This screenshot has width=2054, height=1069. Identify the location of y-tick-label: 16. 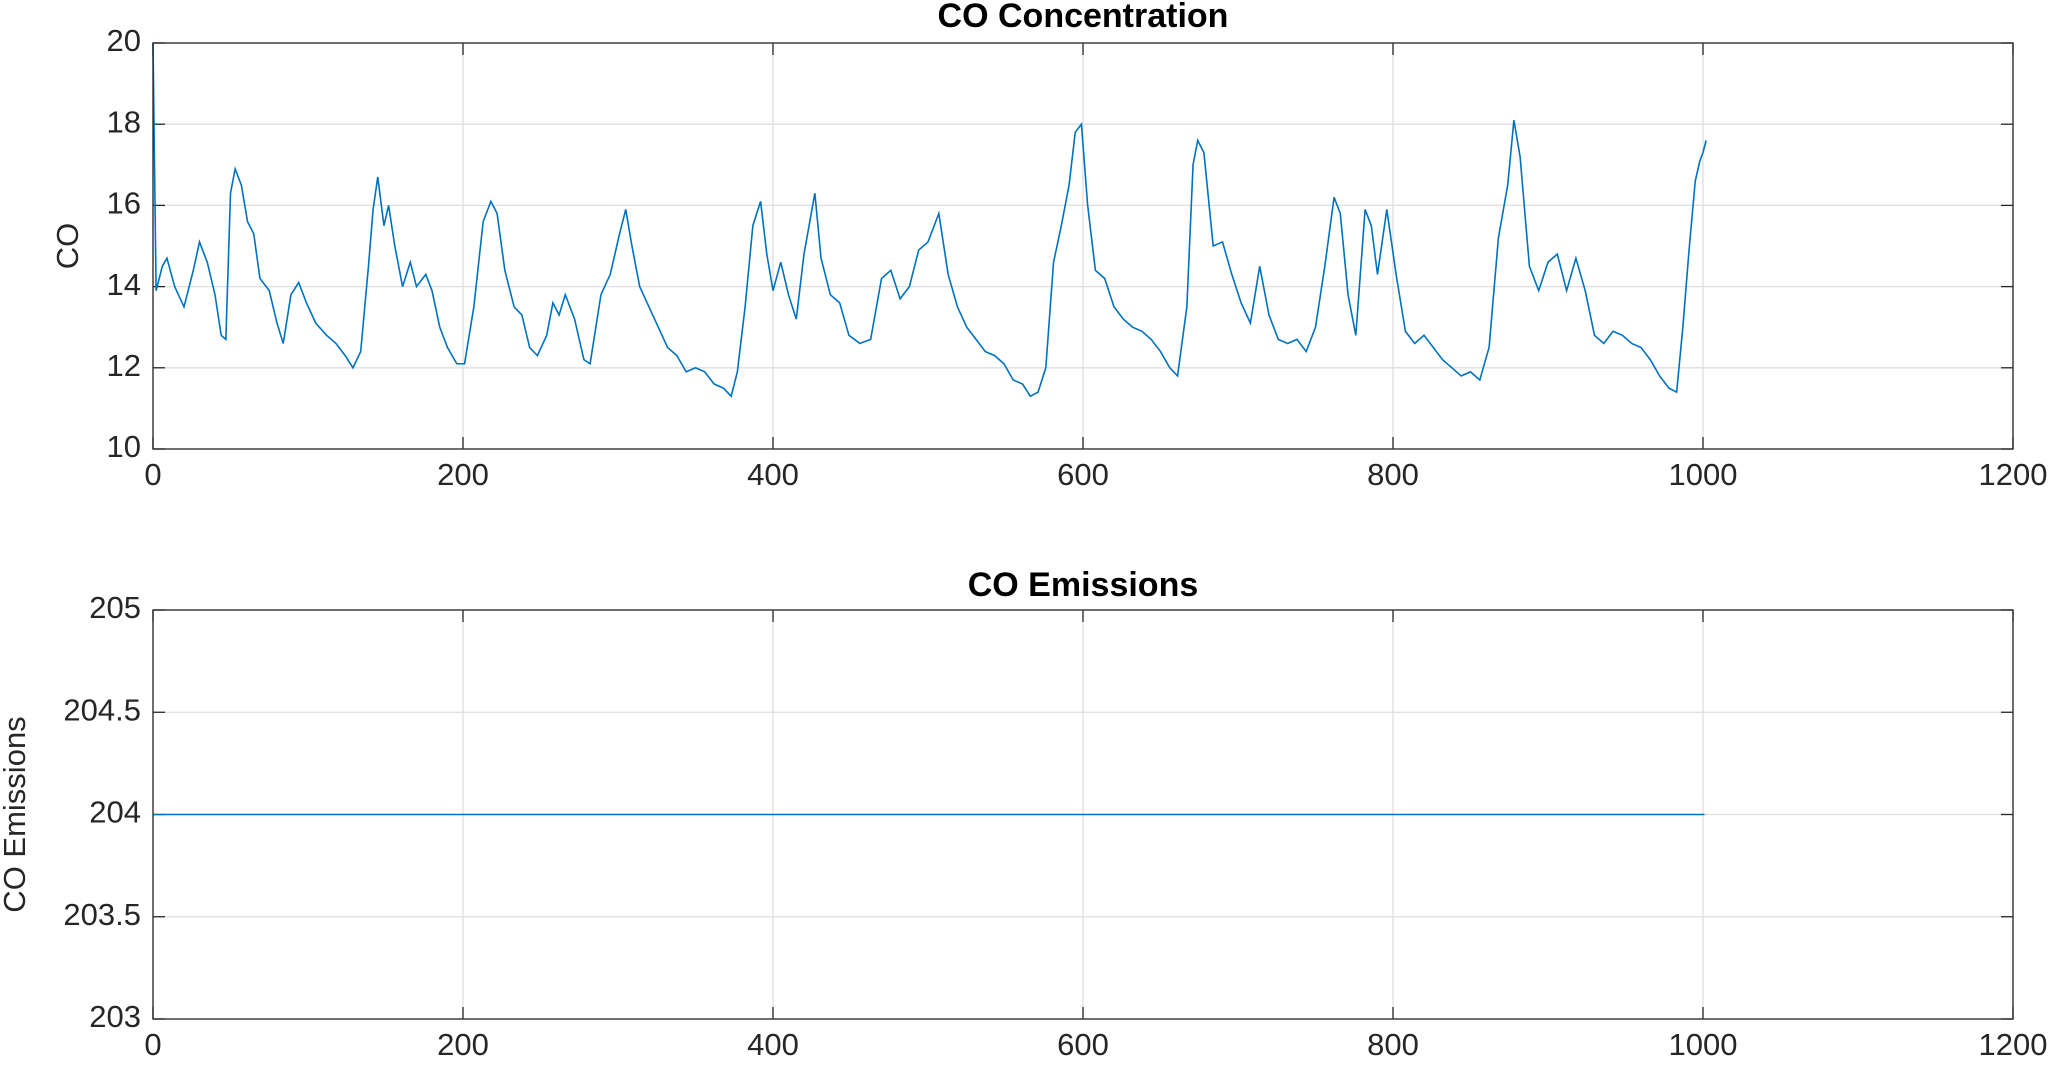
(124, 203).